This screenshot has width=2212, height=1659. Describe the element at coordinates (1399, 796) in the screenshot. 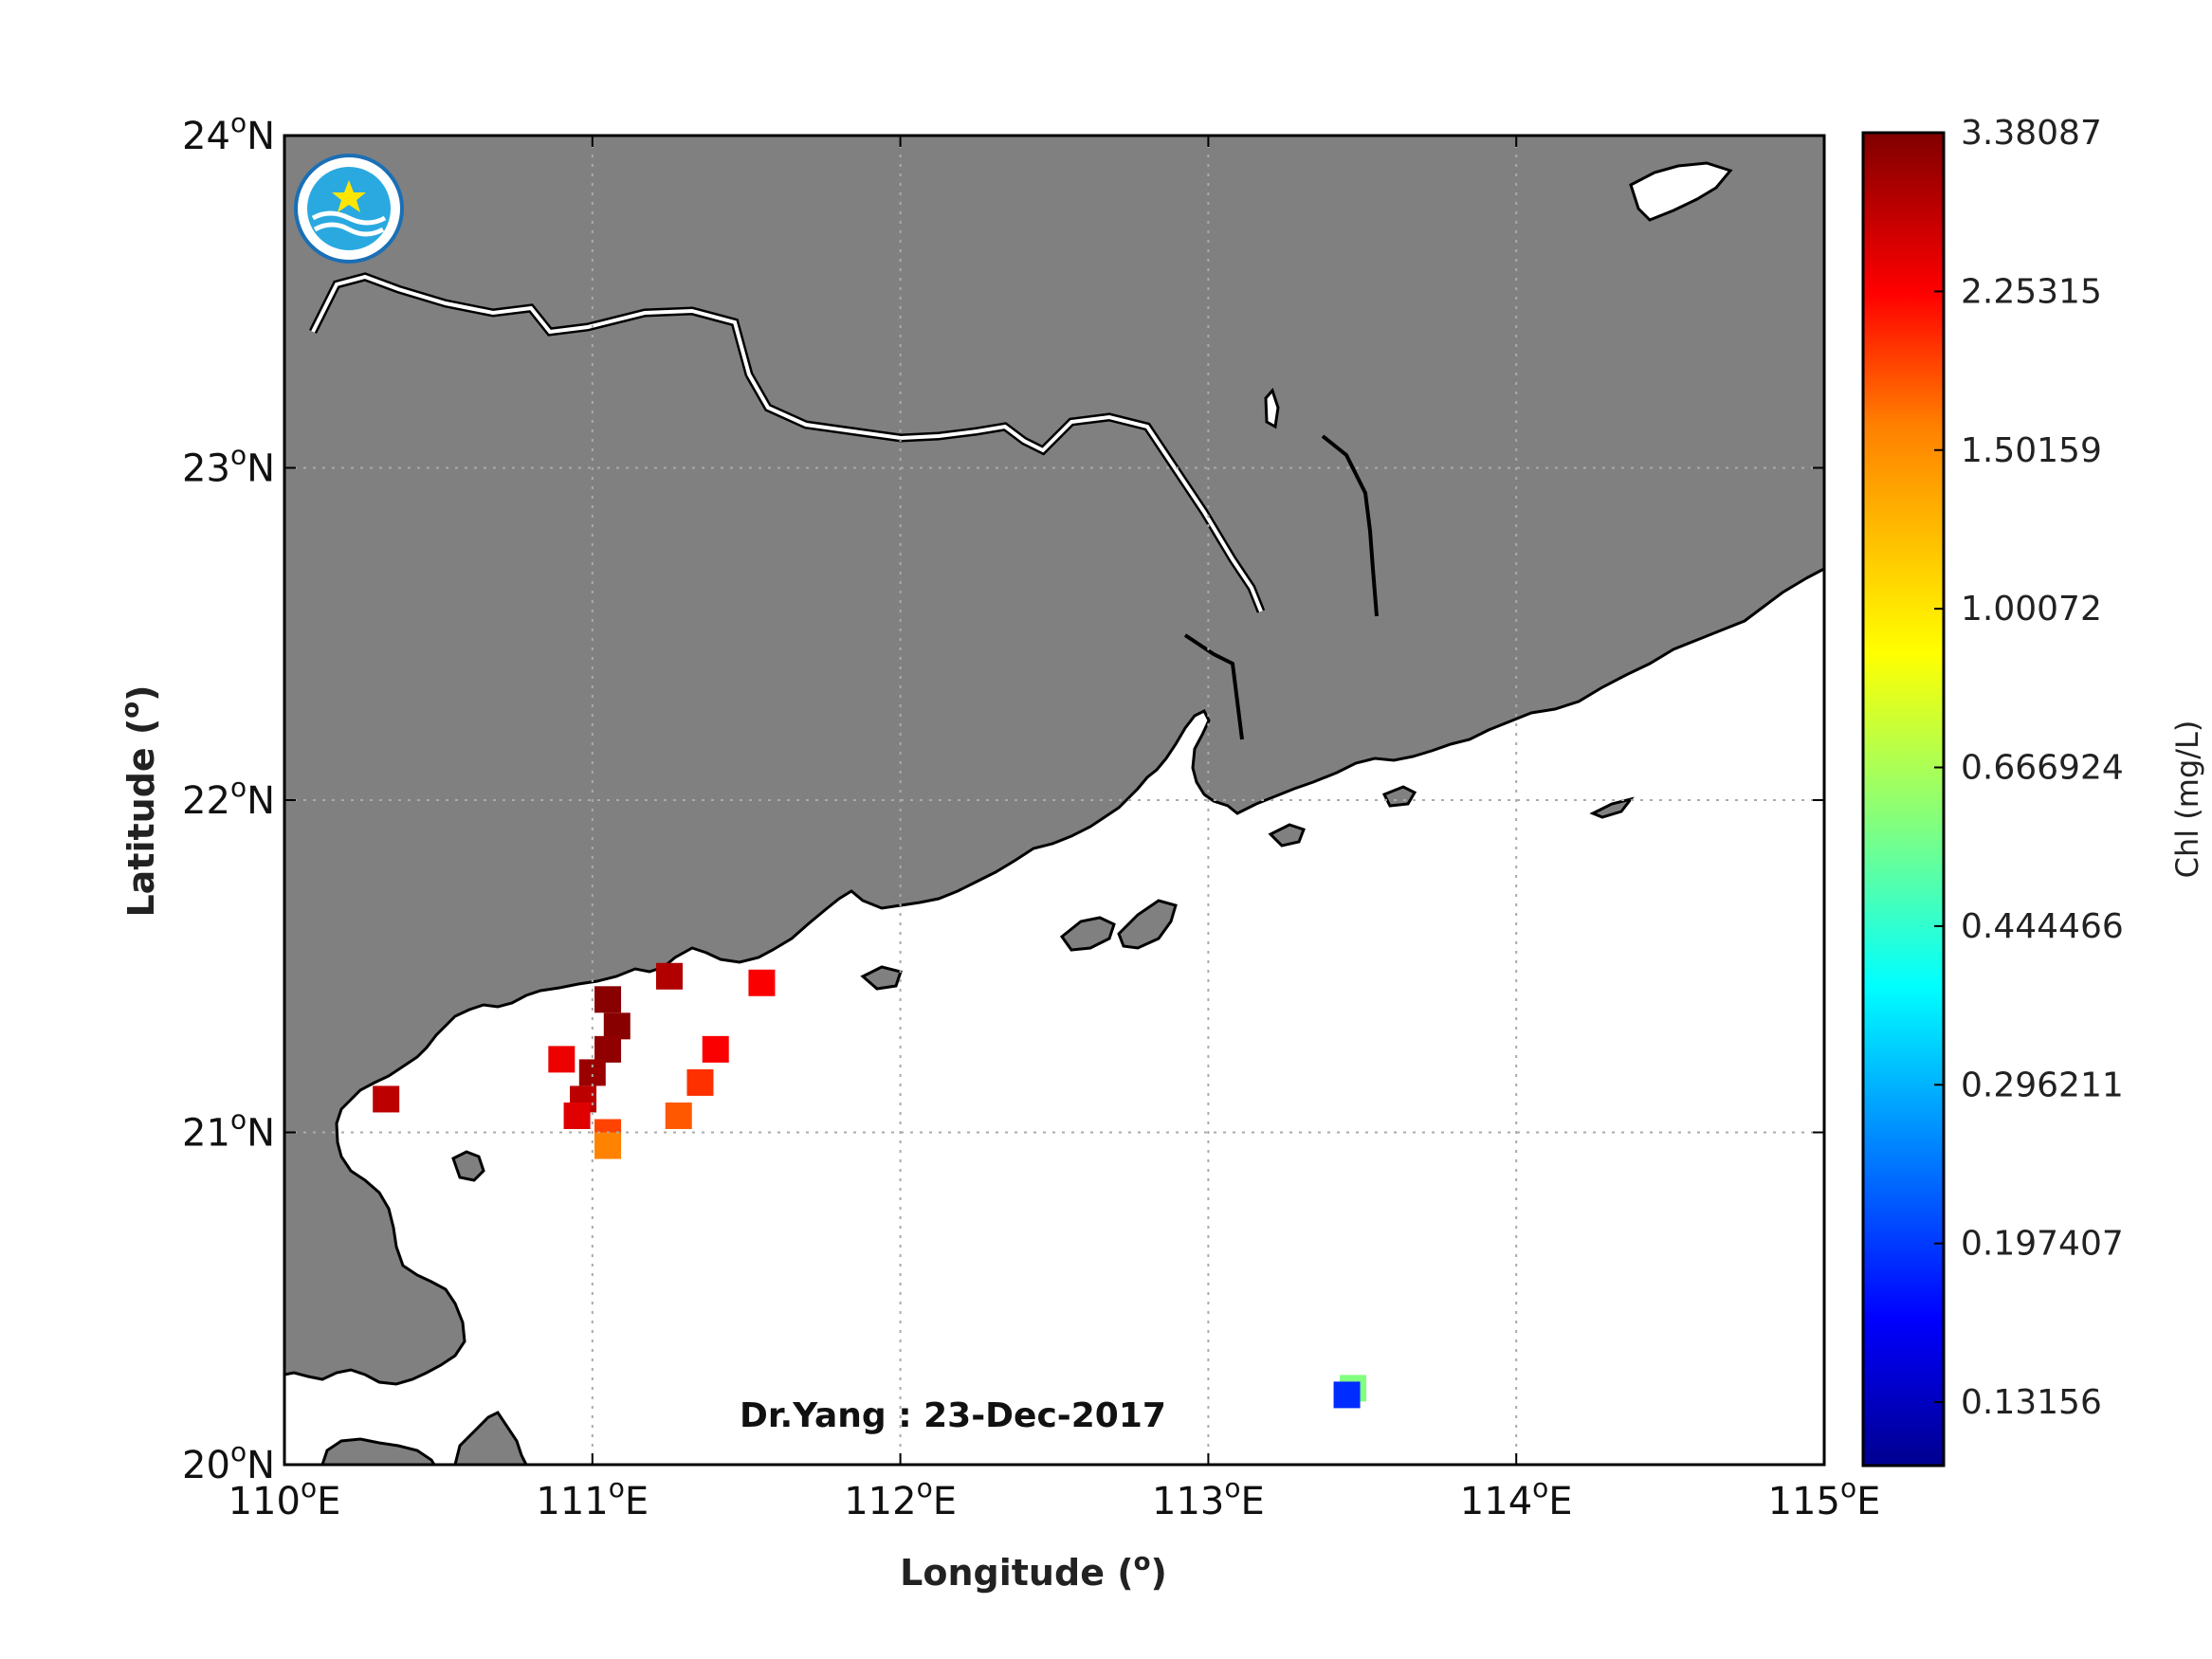

I see `island-wanshan` at that location.